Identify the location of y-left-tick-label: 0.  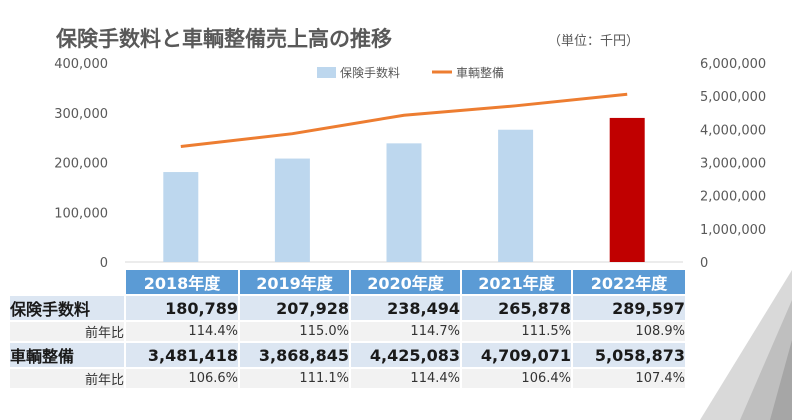
(104, 263).